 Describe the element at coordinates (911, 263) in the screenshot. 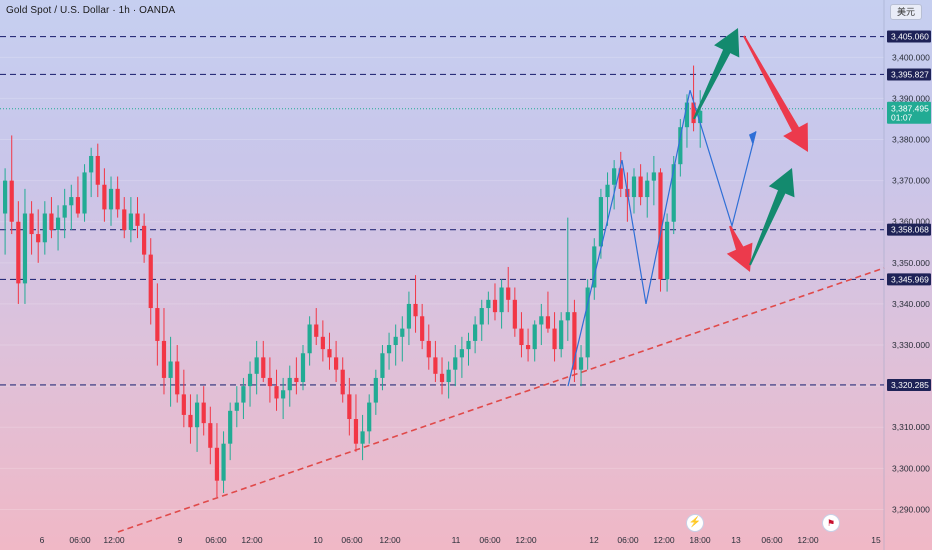

I see `y-tick-label: 3,350.000` at that location.